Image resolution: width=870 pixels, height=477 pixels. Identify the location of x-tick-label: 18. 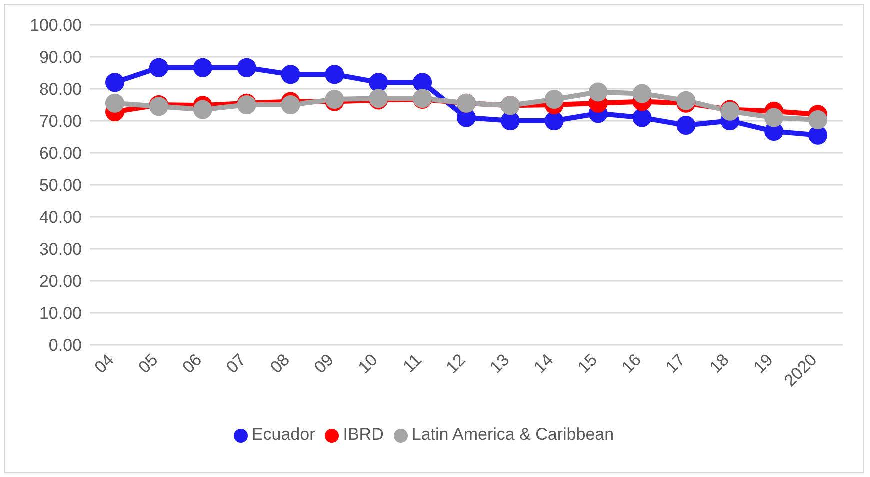
(719, 364).